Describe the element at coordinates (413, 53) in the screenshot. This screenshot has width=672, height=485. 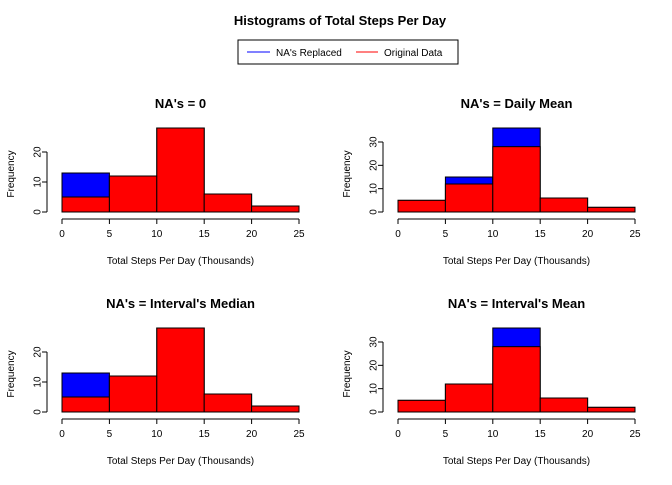
I see `legend-label-original: Original Data` at that location.